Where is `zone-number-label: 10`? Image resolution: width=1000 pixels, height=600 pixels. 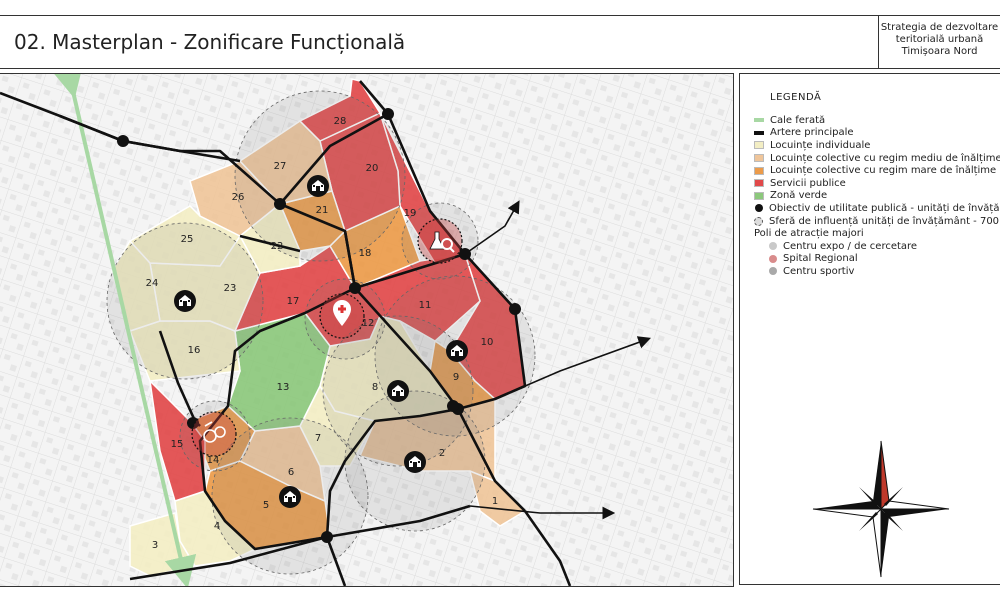
zone-number-label: 10 is located at coordinates (487, 342).